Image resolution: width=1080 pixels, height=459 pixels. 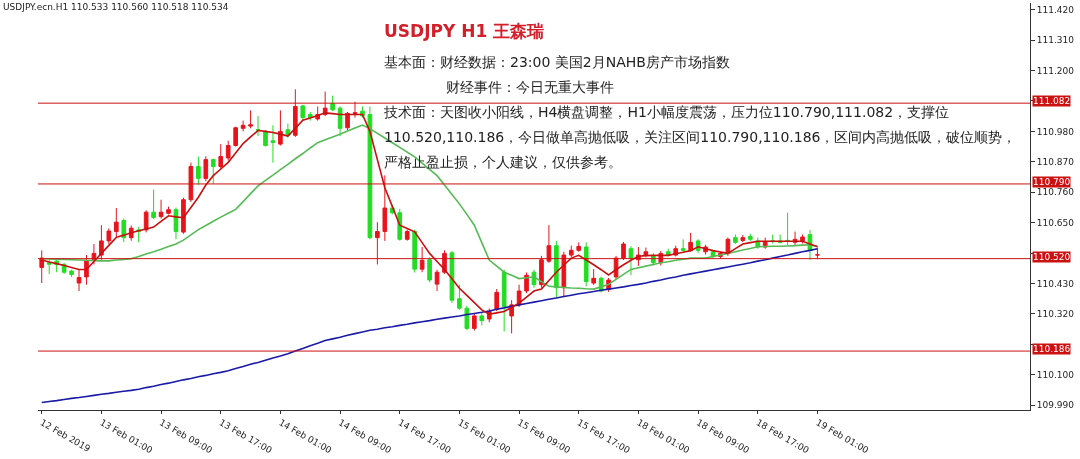 I want to click on annotation: USDJPY.ecn.H1 110.533 110.560 110.518 110.534, so click(x=116, y=7).